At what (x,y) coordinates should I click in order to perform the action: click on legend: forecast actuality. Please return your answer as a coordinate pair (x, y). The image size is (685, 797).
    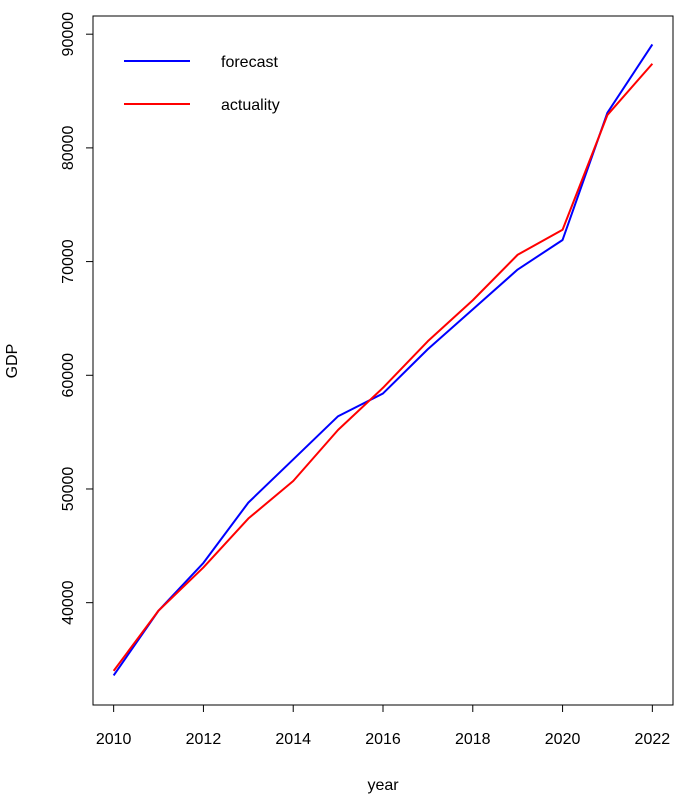
    Looking at the image, I should click on (202, 84).